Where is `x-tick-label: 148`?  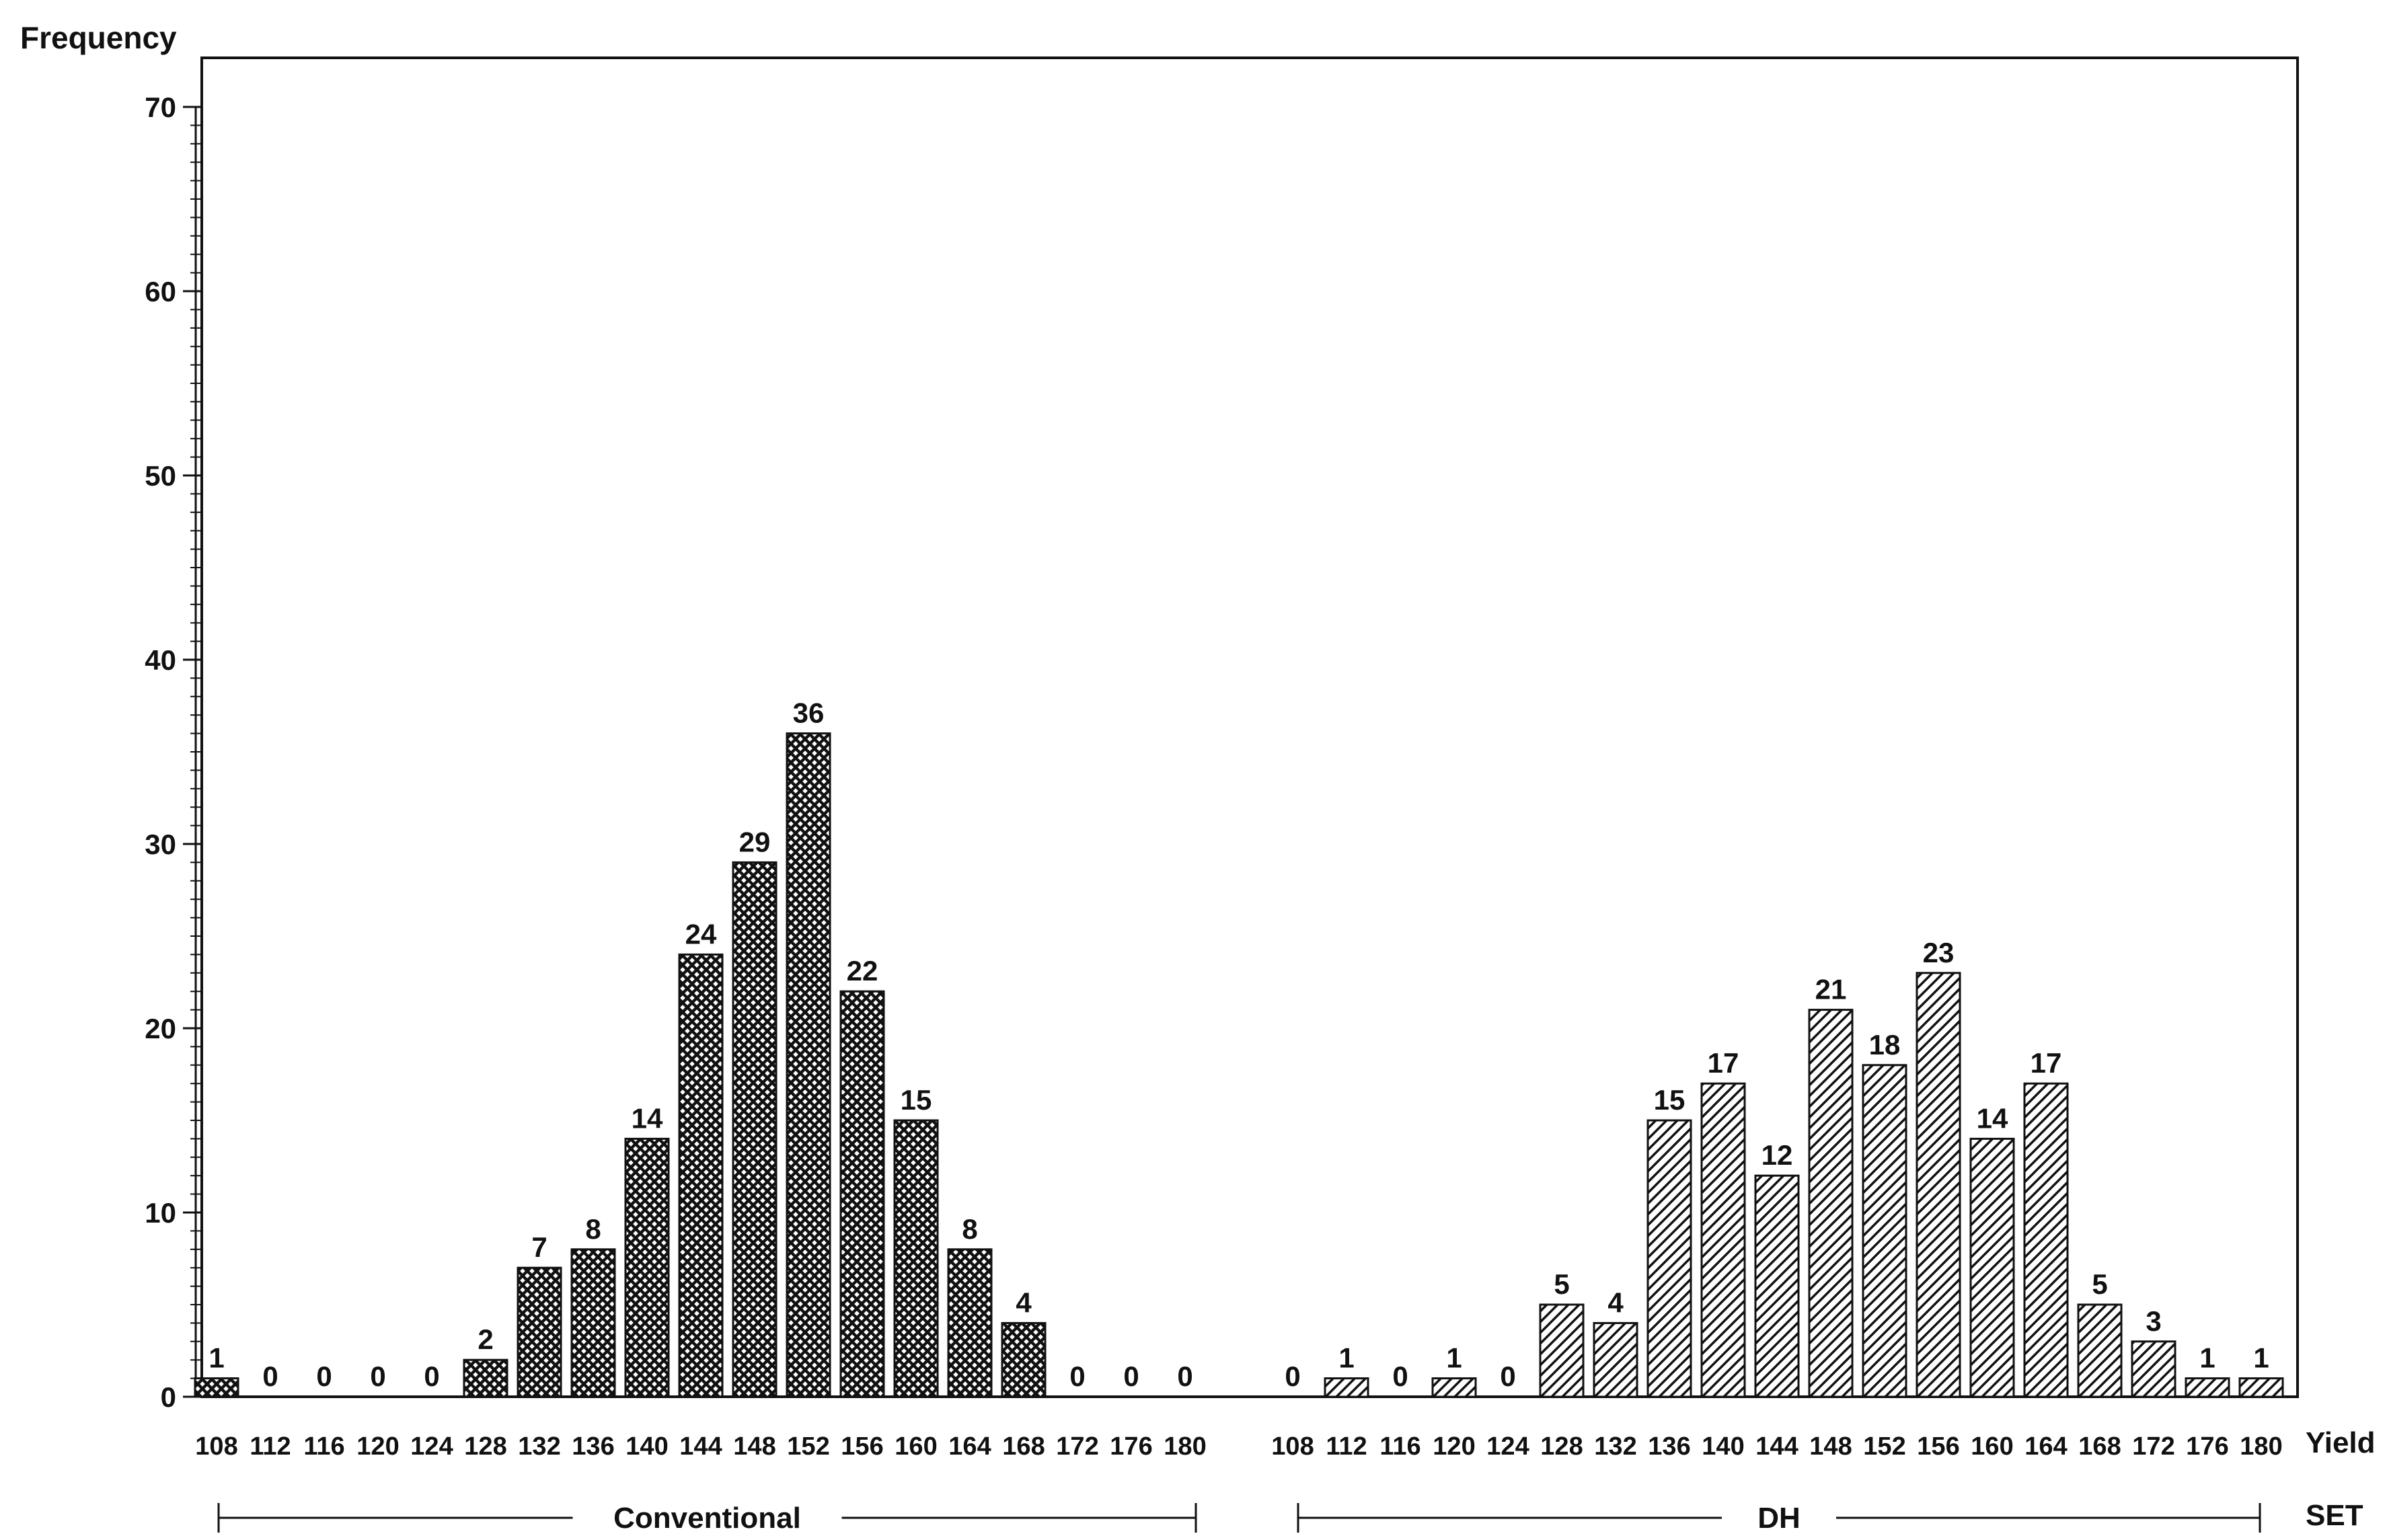 x-tick-label: 148 is located at coordinates (1830, 1446).